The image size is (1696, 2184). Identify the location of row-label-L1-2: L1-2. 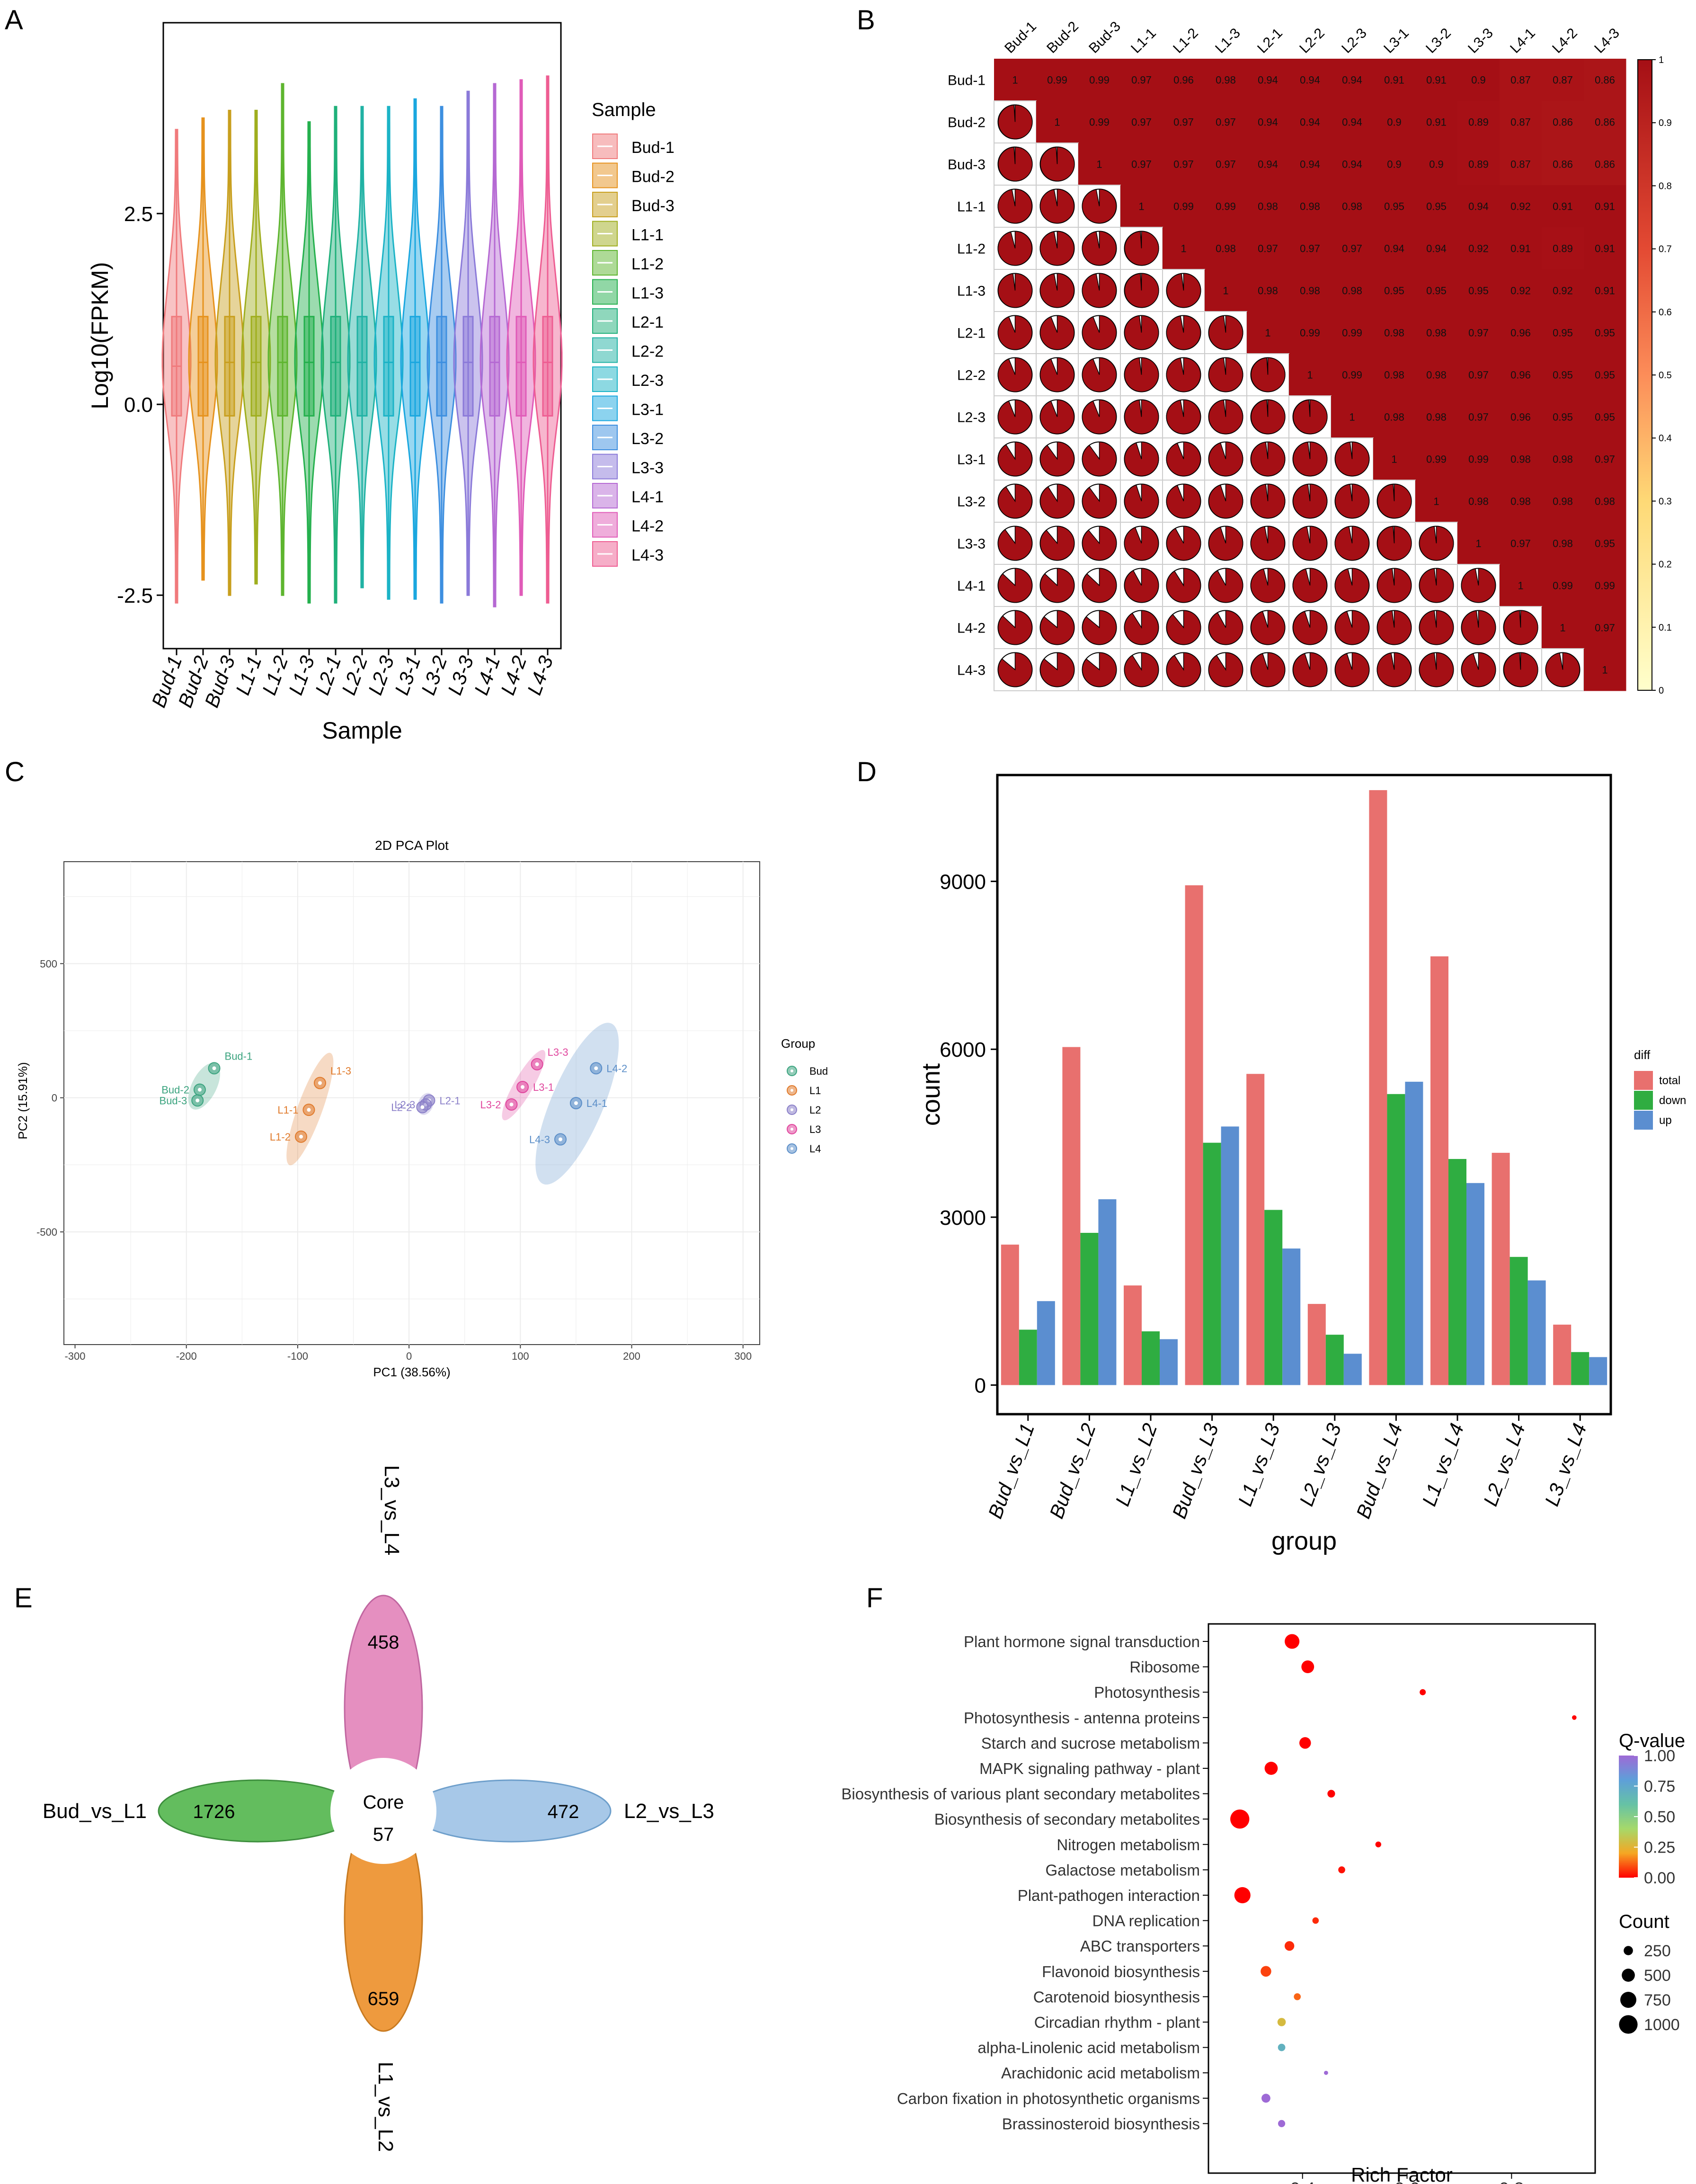
(972, 249).